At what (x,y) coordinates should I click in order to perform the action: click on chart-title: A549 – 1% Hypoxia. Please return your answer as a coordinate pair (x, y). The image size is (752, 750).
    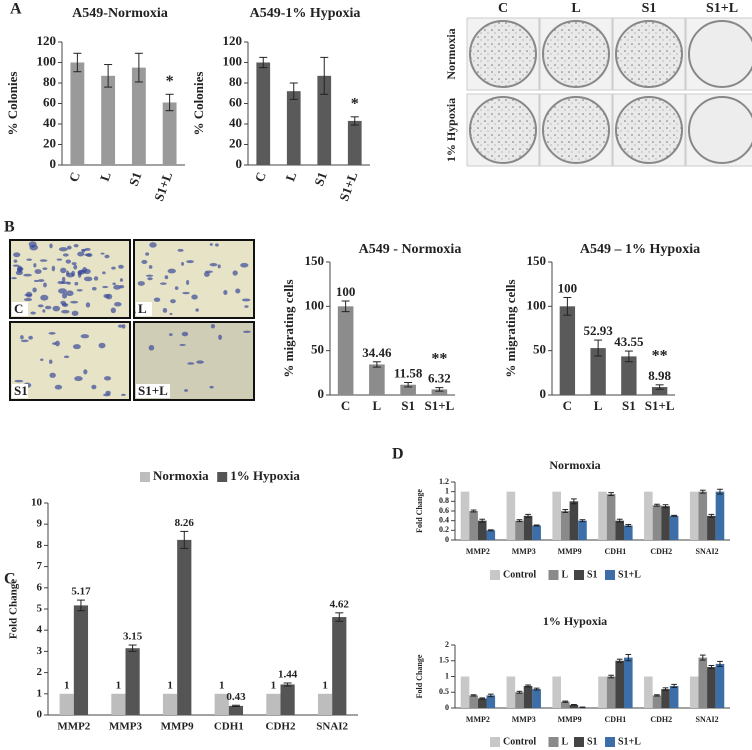
    Looking at the image, I should click on (640, 249).